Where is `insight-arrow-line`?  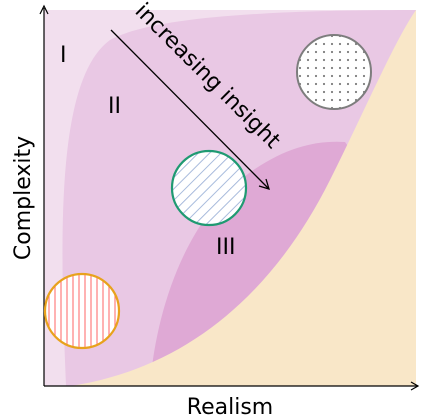 insight-arrow-line is located at coordinates (189, 109).